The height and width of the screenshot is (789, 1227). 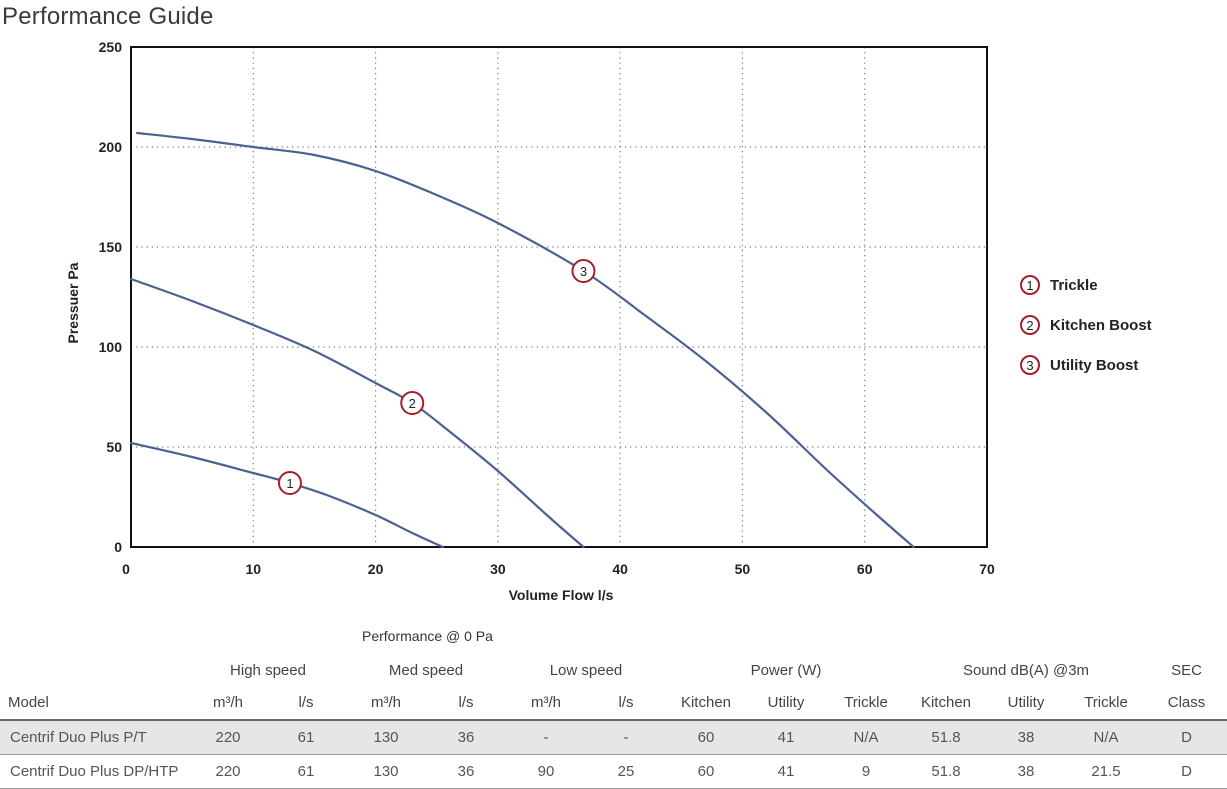 I want to click on legend-item-kitchen-boost: 2 Kitchen Boost, so click(x=1086, y=325).